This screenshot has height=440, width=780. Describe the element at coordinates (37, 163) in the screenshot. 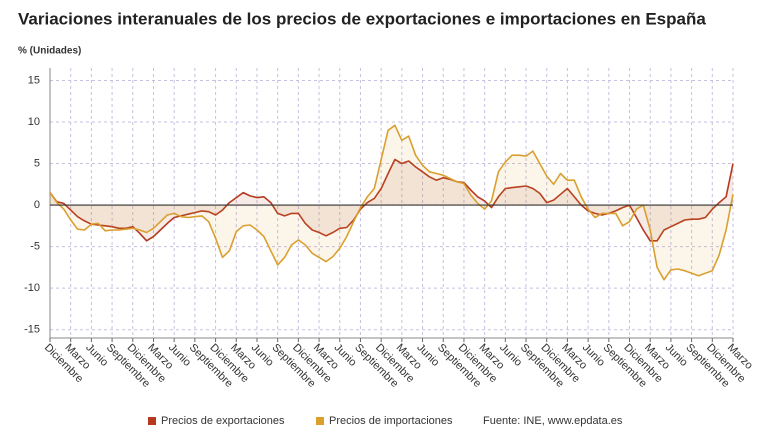

I see `y-tick-label: 5` at that location.